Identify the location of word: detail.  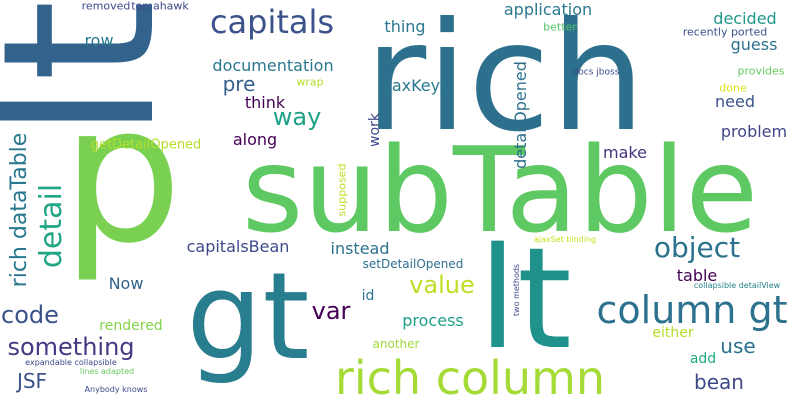
(51, 226).